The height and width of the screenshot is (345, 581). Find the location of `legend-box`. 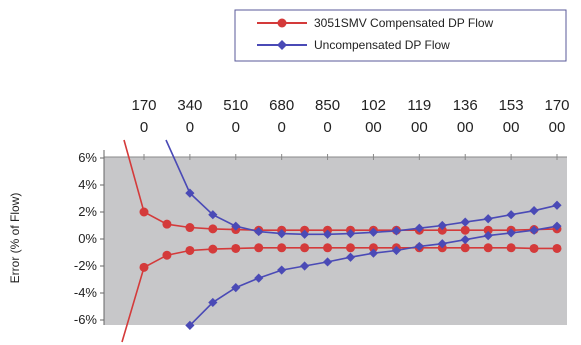

legend-box is located at coordinates (400, 35).